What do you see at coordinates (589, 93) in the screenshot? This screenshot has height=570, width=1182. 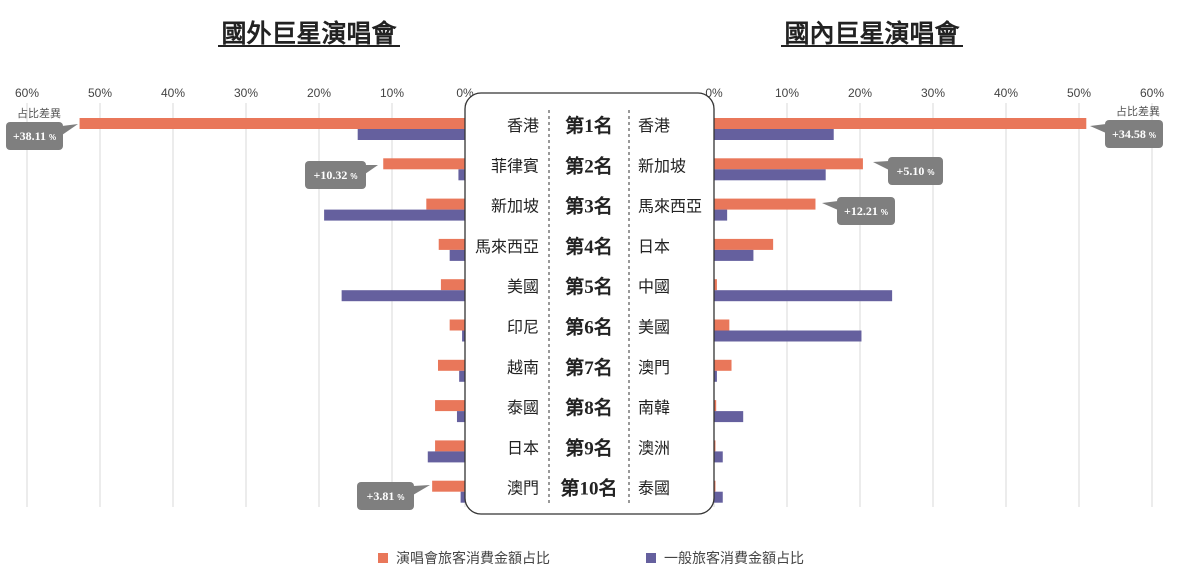 I see `axis-tick-labels: 60% 50% 40% 30% 20% 10% 0% 0% 10% 20% 30% 40% 50% 60%` at bounding box center [589, 93].